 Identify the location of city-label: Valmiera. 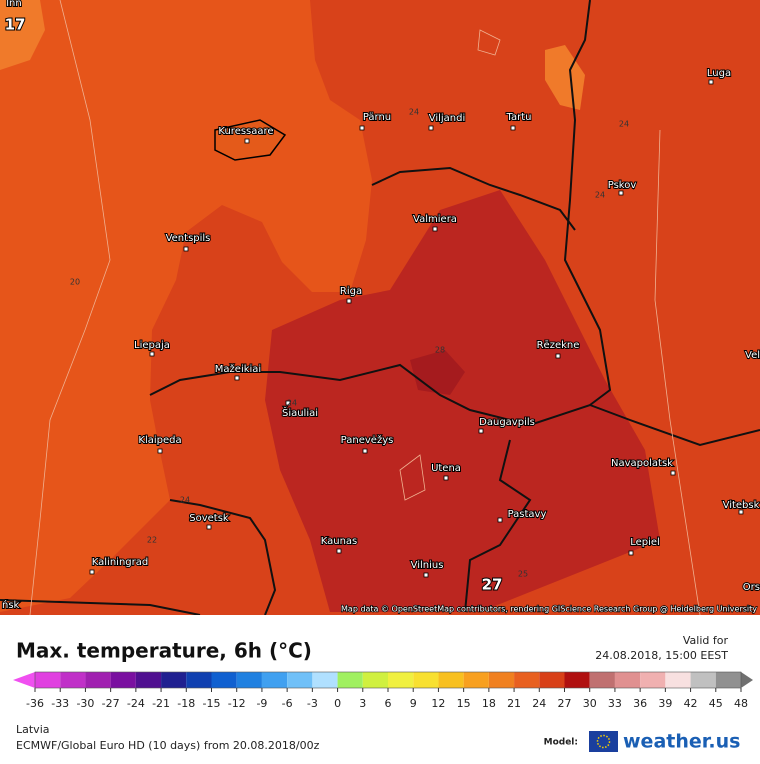
(435, 219).